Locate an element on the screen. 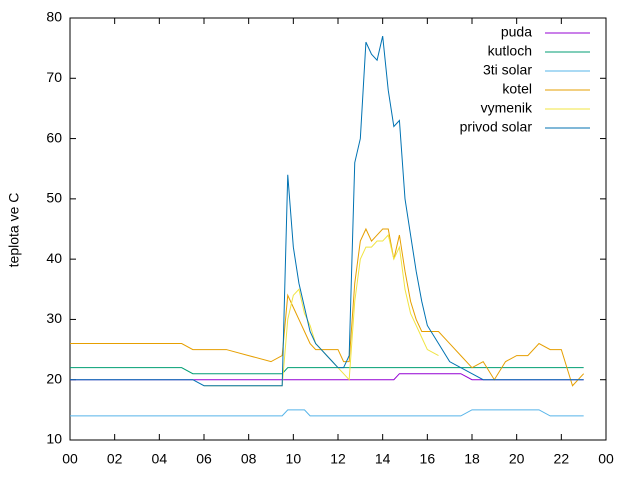 Image resolution: width=640 pixels, height=480 pixels. x-tick-label: 16 is located at coordinates (428, 459).